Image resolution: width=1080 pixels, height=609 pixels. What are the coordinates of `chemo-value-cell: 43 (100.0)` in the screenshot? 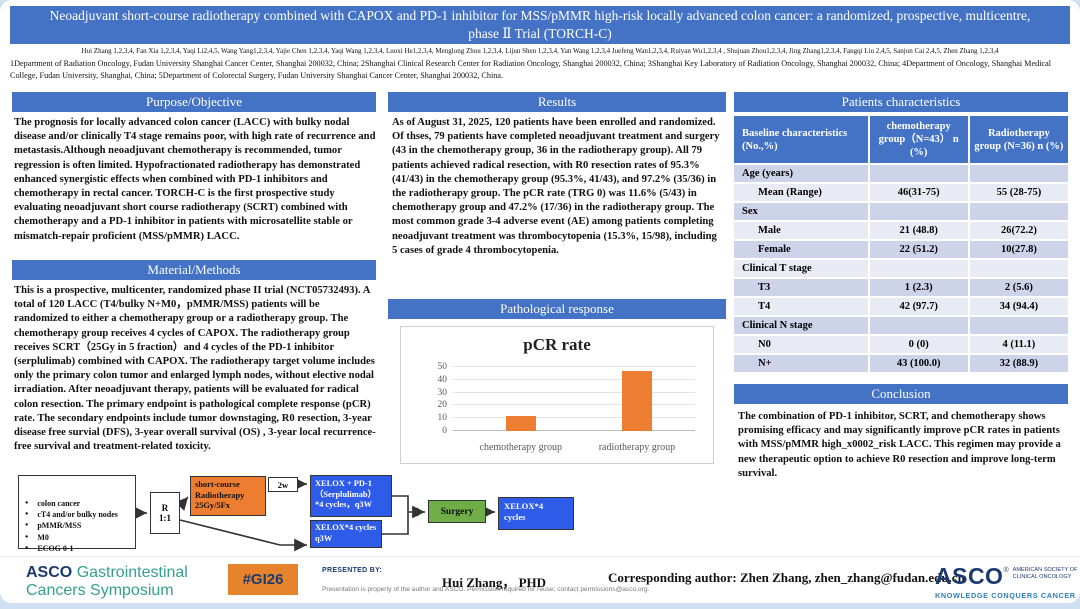 It's located at (917, 363).